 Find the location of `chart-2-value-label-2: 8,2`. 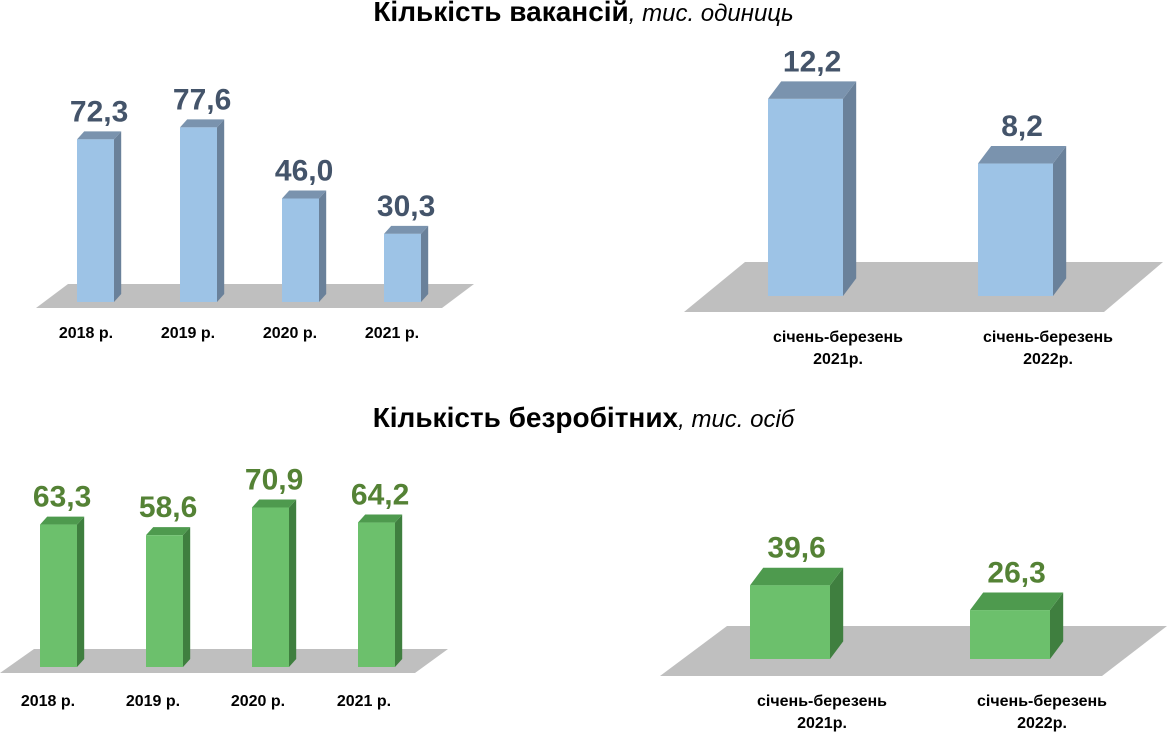

chart-2-value-label-2: 8,2 is located at coordinates (1022, 126).